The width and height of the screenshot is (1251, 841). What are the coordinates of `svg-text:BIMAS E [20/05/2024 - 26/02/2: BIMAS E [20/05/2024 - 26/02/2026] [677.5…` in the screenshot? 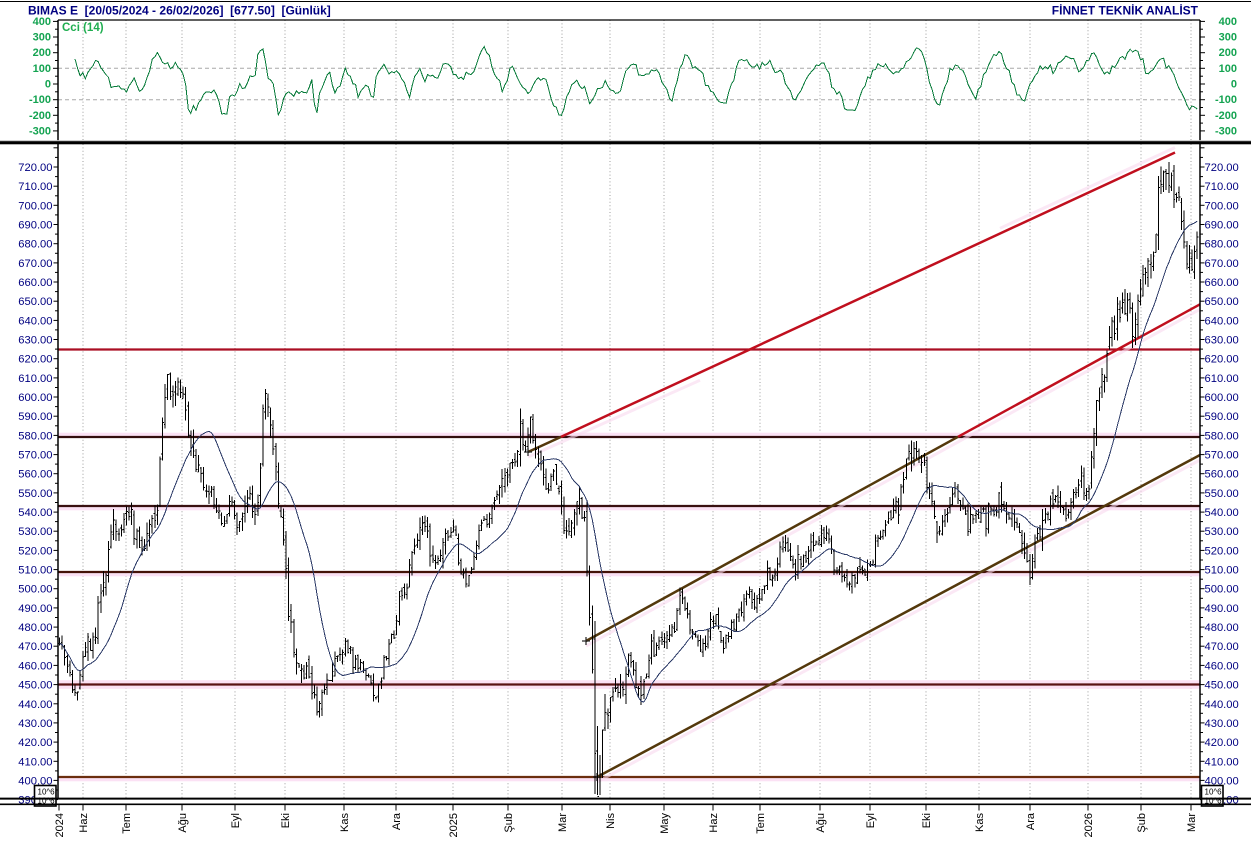 It's located at (179, 11).